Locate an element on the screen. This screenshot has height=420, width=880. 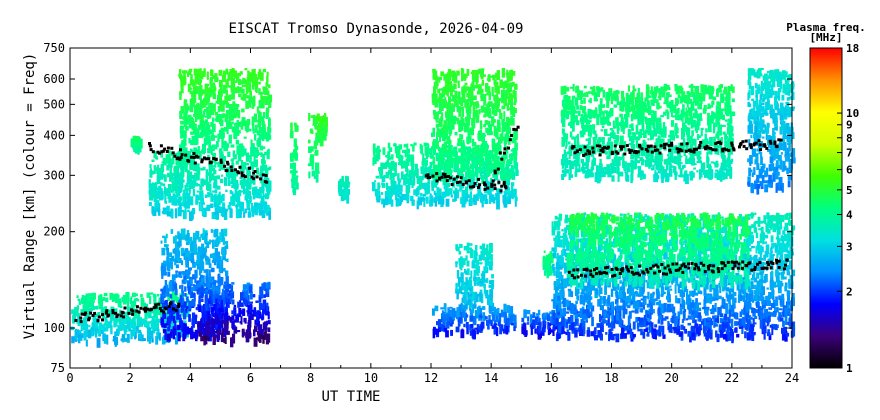
chart-title: EISCAT Tromso Dynasonde, 2026-04-09 is located at coordinates (375, 29).